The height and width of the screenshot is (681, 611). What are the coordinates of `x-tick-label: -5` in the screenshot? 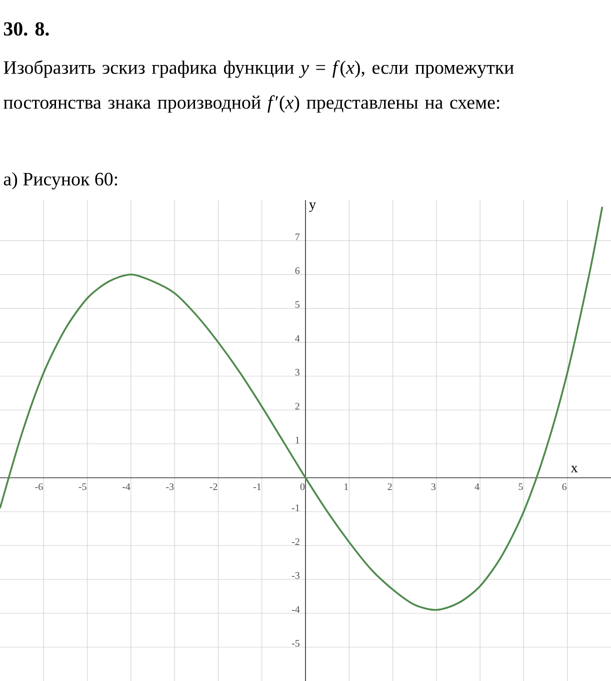 It's located at (82, 486).